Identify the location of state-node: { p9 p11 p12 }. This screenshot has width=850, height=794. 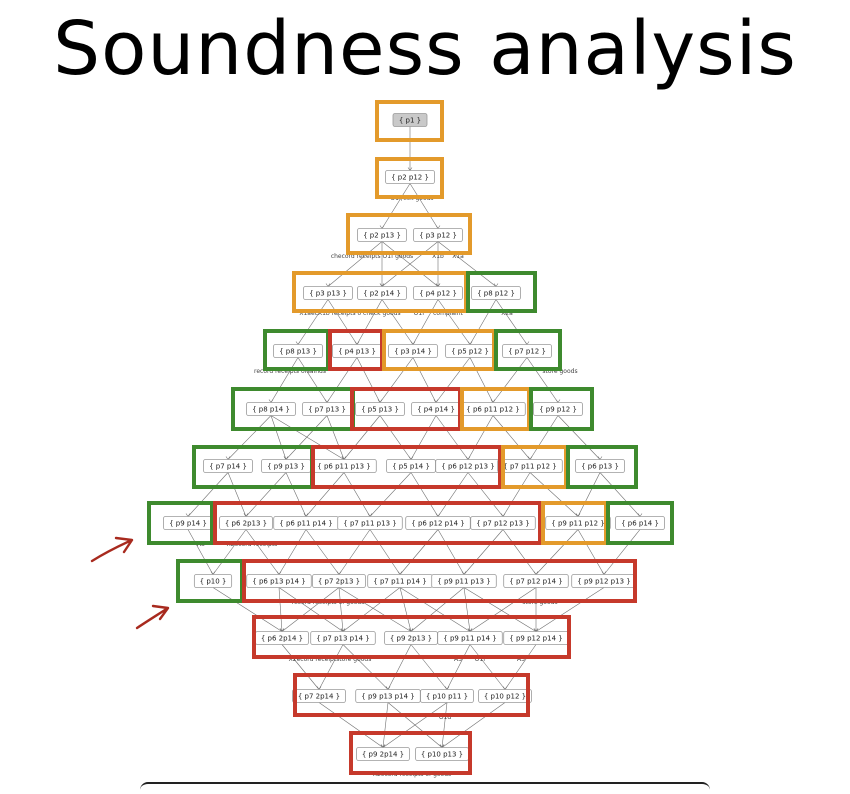
(578, 523).